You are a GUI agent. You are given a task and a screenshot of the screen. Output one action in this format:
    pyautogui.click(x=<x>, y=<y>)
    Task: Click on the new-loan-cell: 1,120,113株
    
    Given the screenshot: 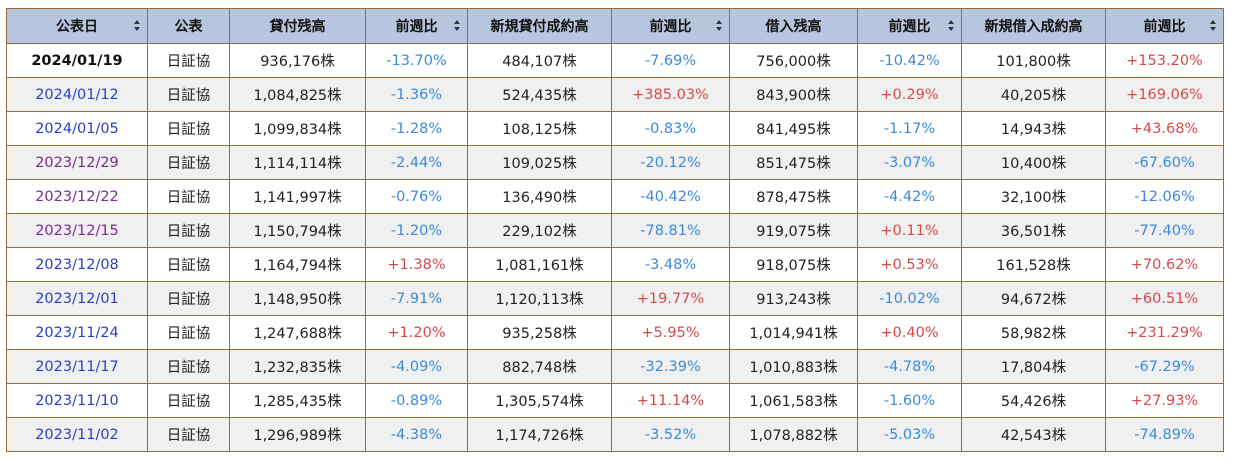 What is the action you would take?
    pyautogui.click(x=539, y=298)
    